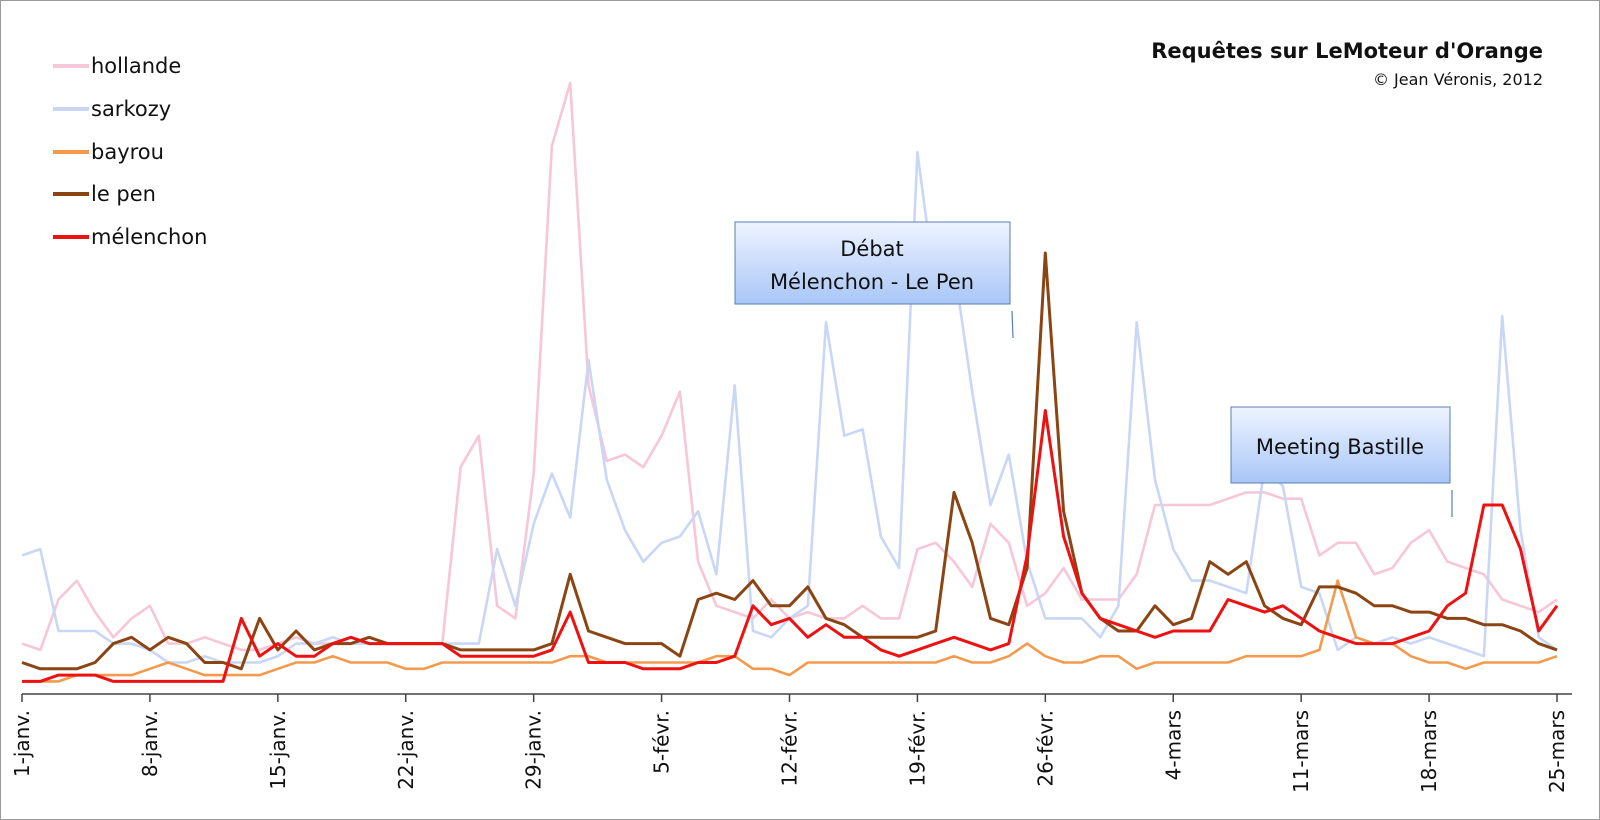 The image size is (1600, 820). I want to click on legend-label-melenchon: mélenchon, so click(149, 237).